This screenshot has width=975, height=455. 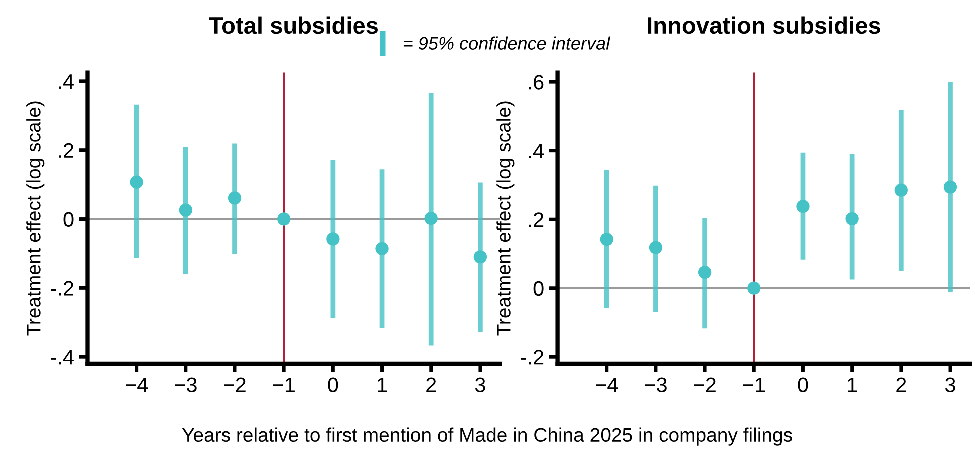 What do you see at coordinates (536, 82) in the screenshot?
I see `y-tick-label: .6` at bounding box center [536, 82].